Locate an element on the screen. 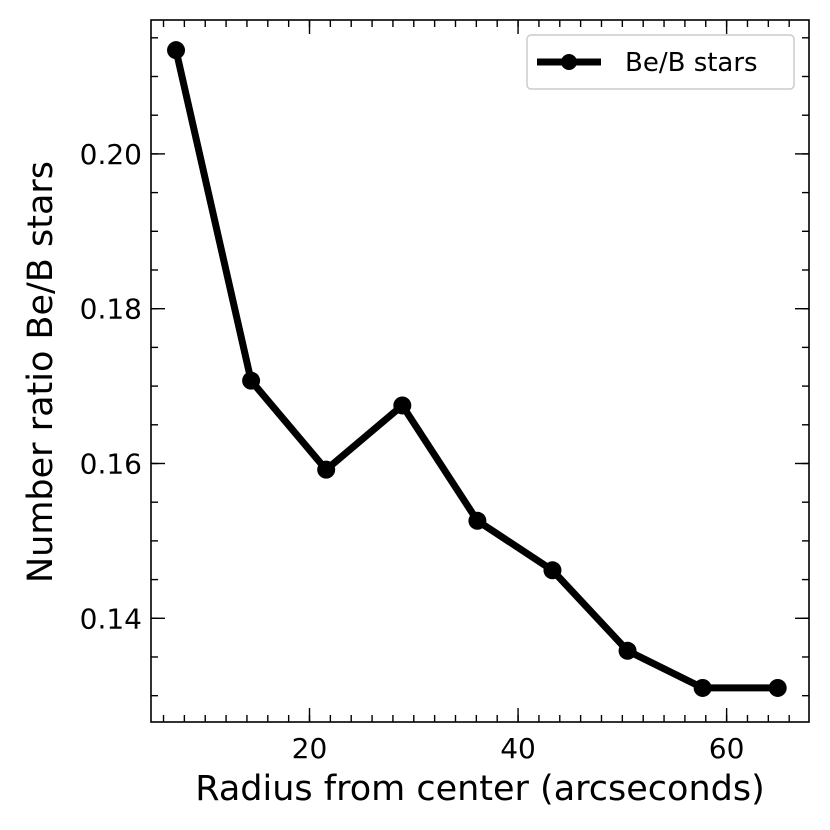 This screenshot has width=830, height=830. x-axis-label: Radius from center (arcseconds) is located at coordinates (479, 789).